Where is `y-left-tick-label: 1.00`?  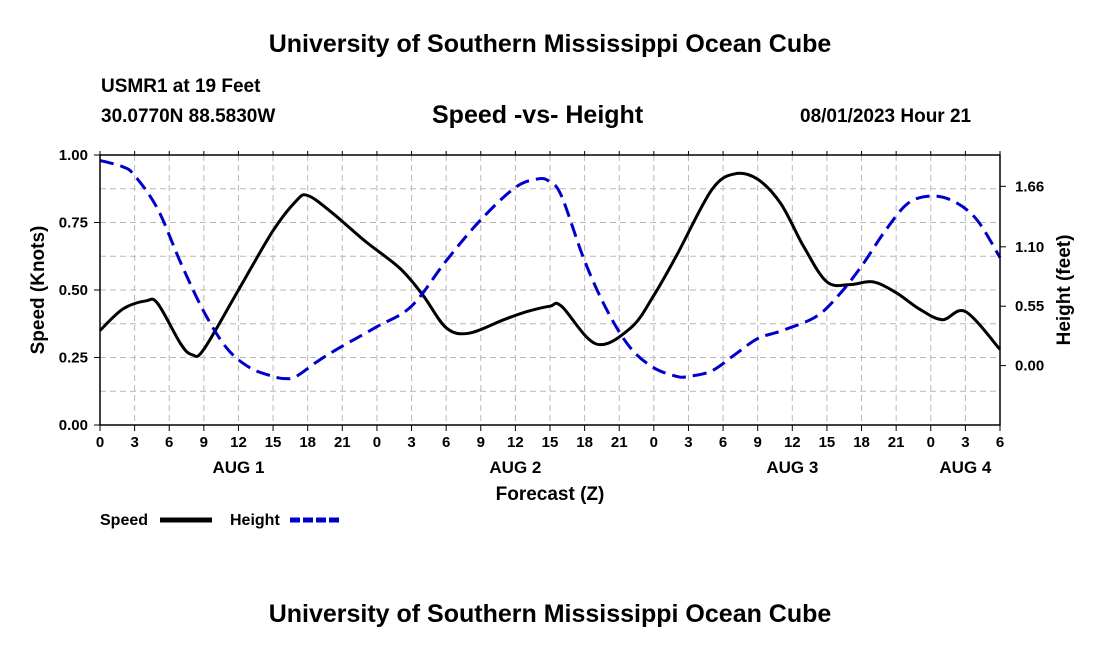 y-left-tick-label: 1.00 is located at coordinates (73, 155).